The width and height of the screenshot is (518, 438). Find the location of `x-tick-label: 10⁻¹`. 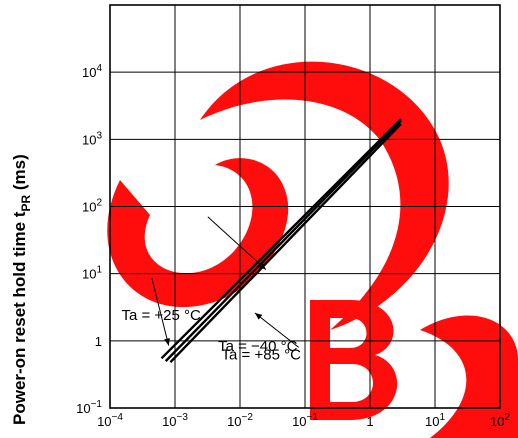

x-tick-label: 10⁻¹ is located at coordinates (305, 420).